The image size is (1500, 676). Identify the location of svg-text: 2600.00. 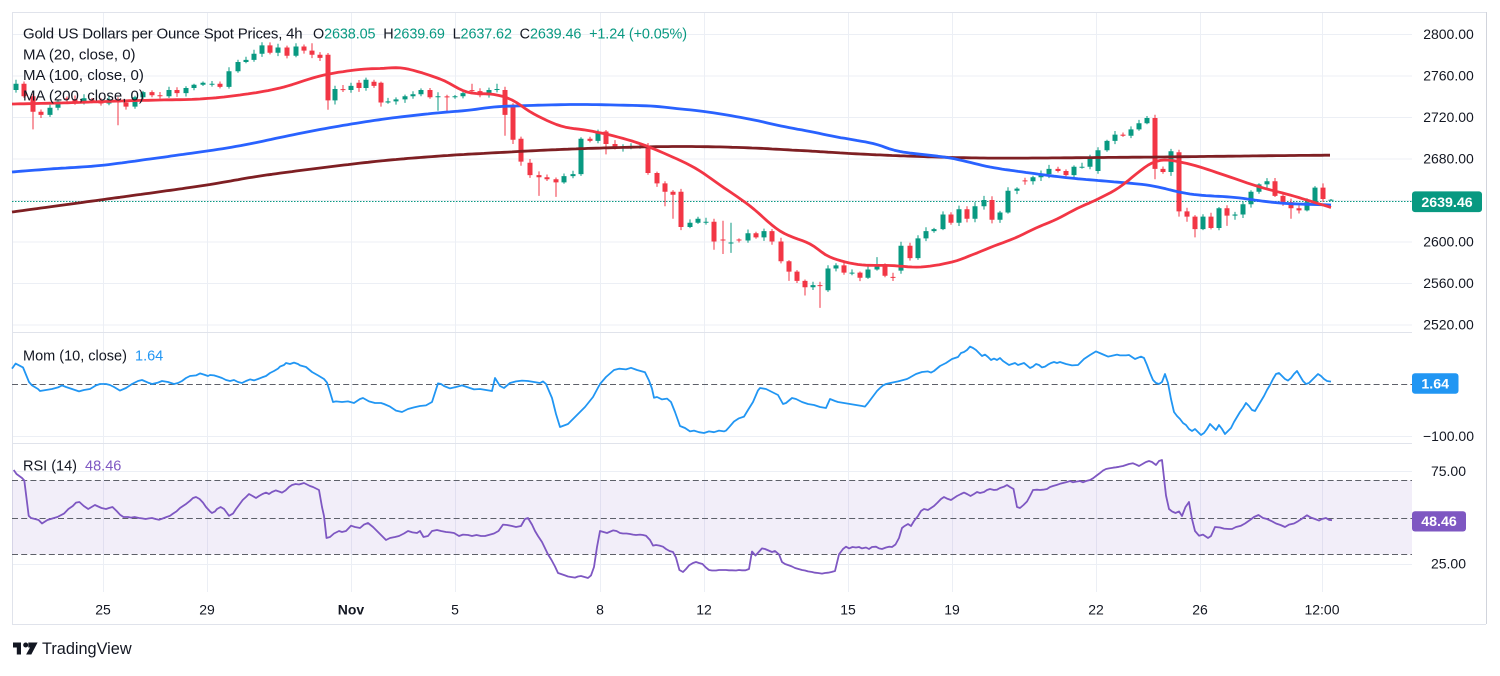
(1448, 241).